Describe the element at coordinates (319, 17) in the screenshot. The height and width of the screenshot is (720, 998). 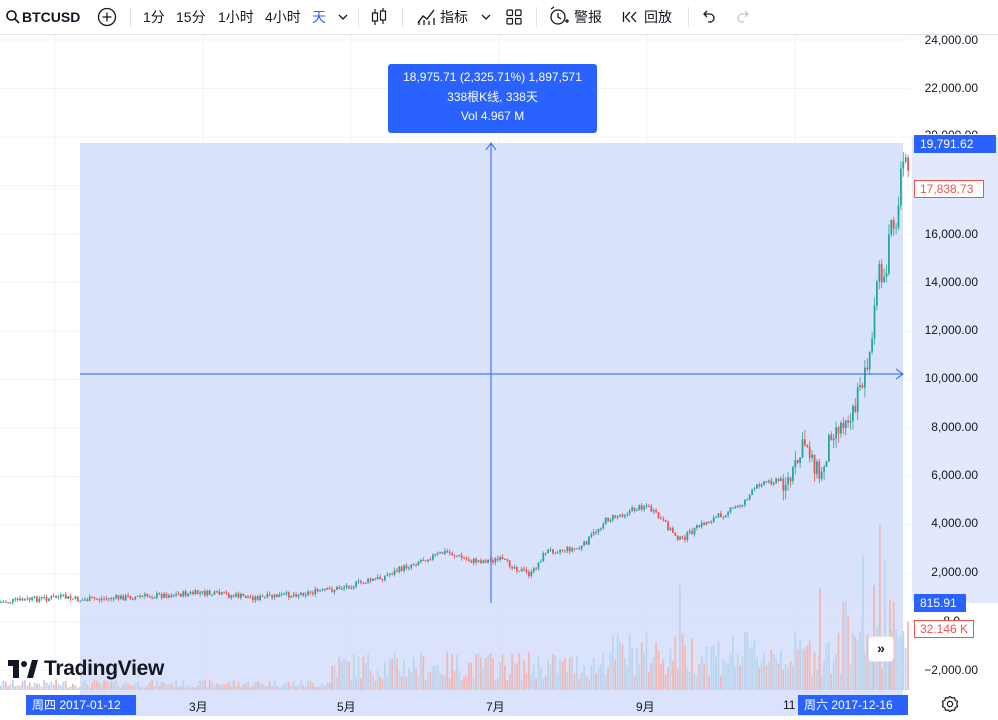
I see `interval-1d: 天` at that location.